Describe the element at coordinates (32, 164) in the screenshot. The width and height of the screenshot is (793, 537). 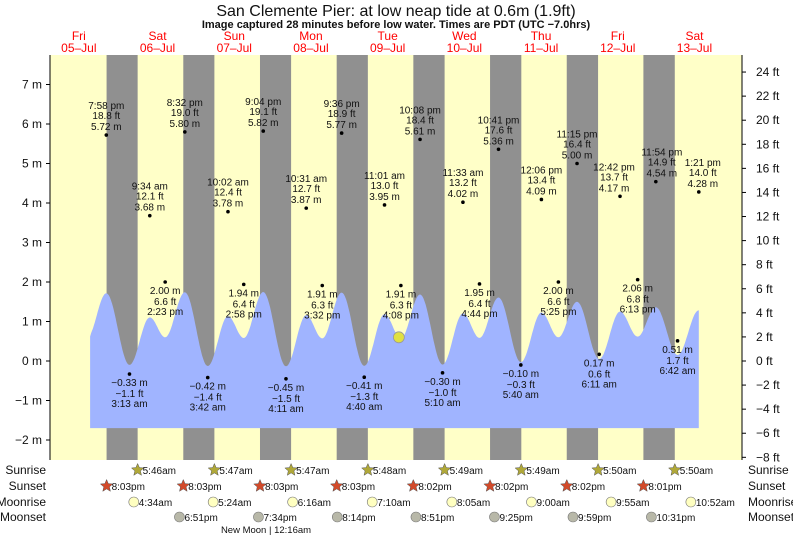
I see `left-tick-label: 5 m` at that location.